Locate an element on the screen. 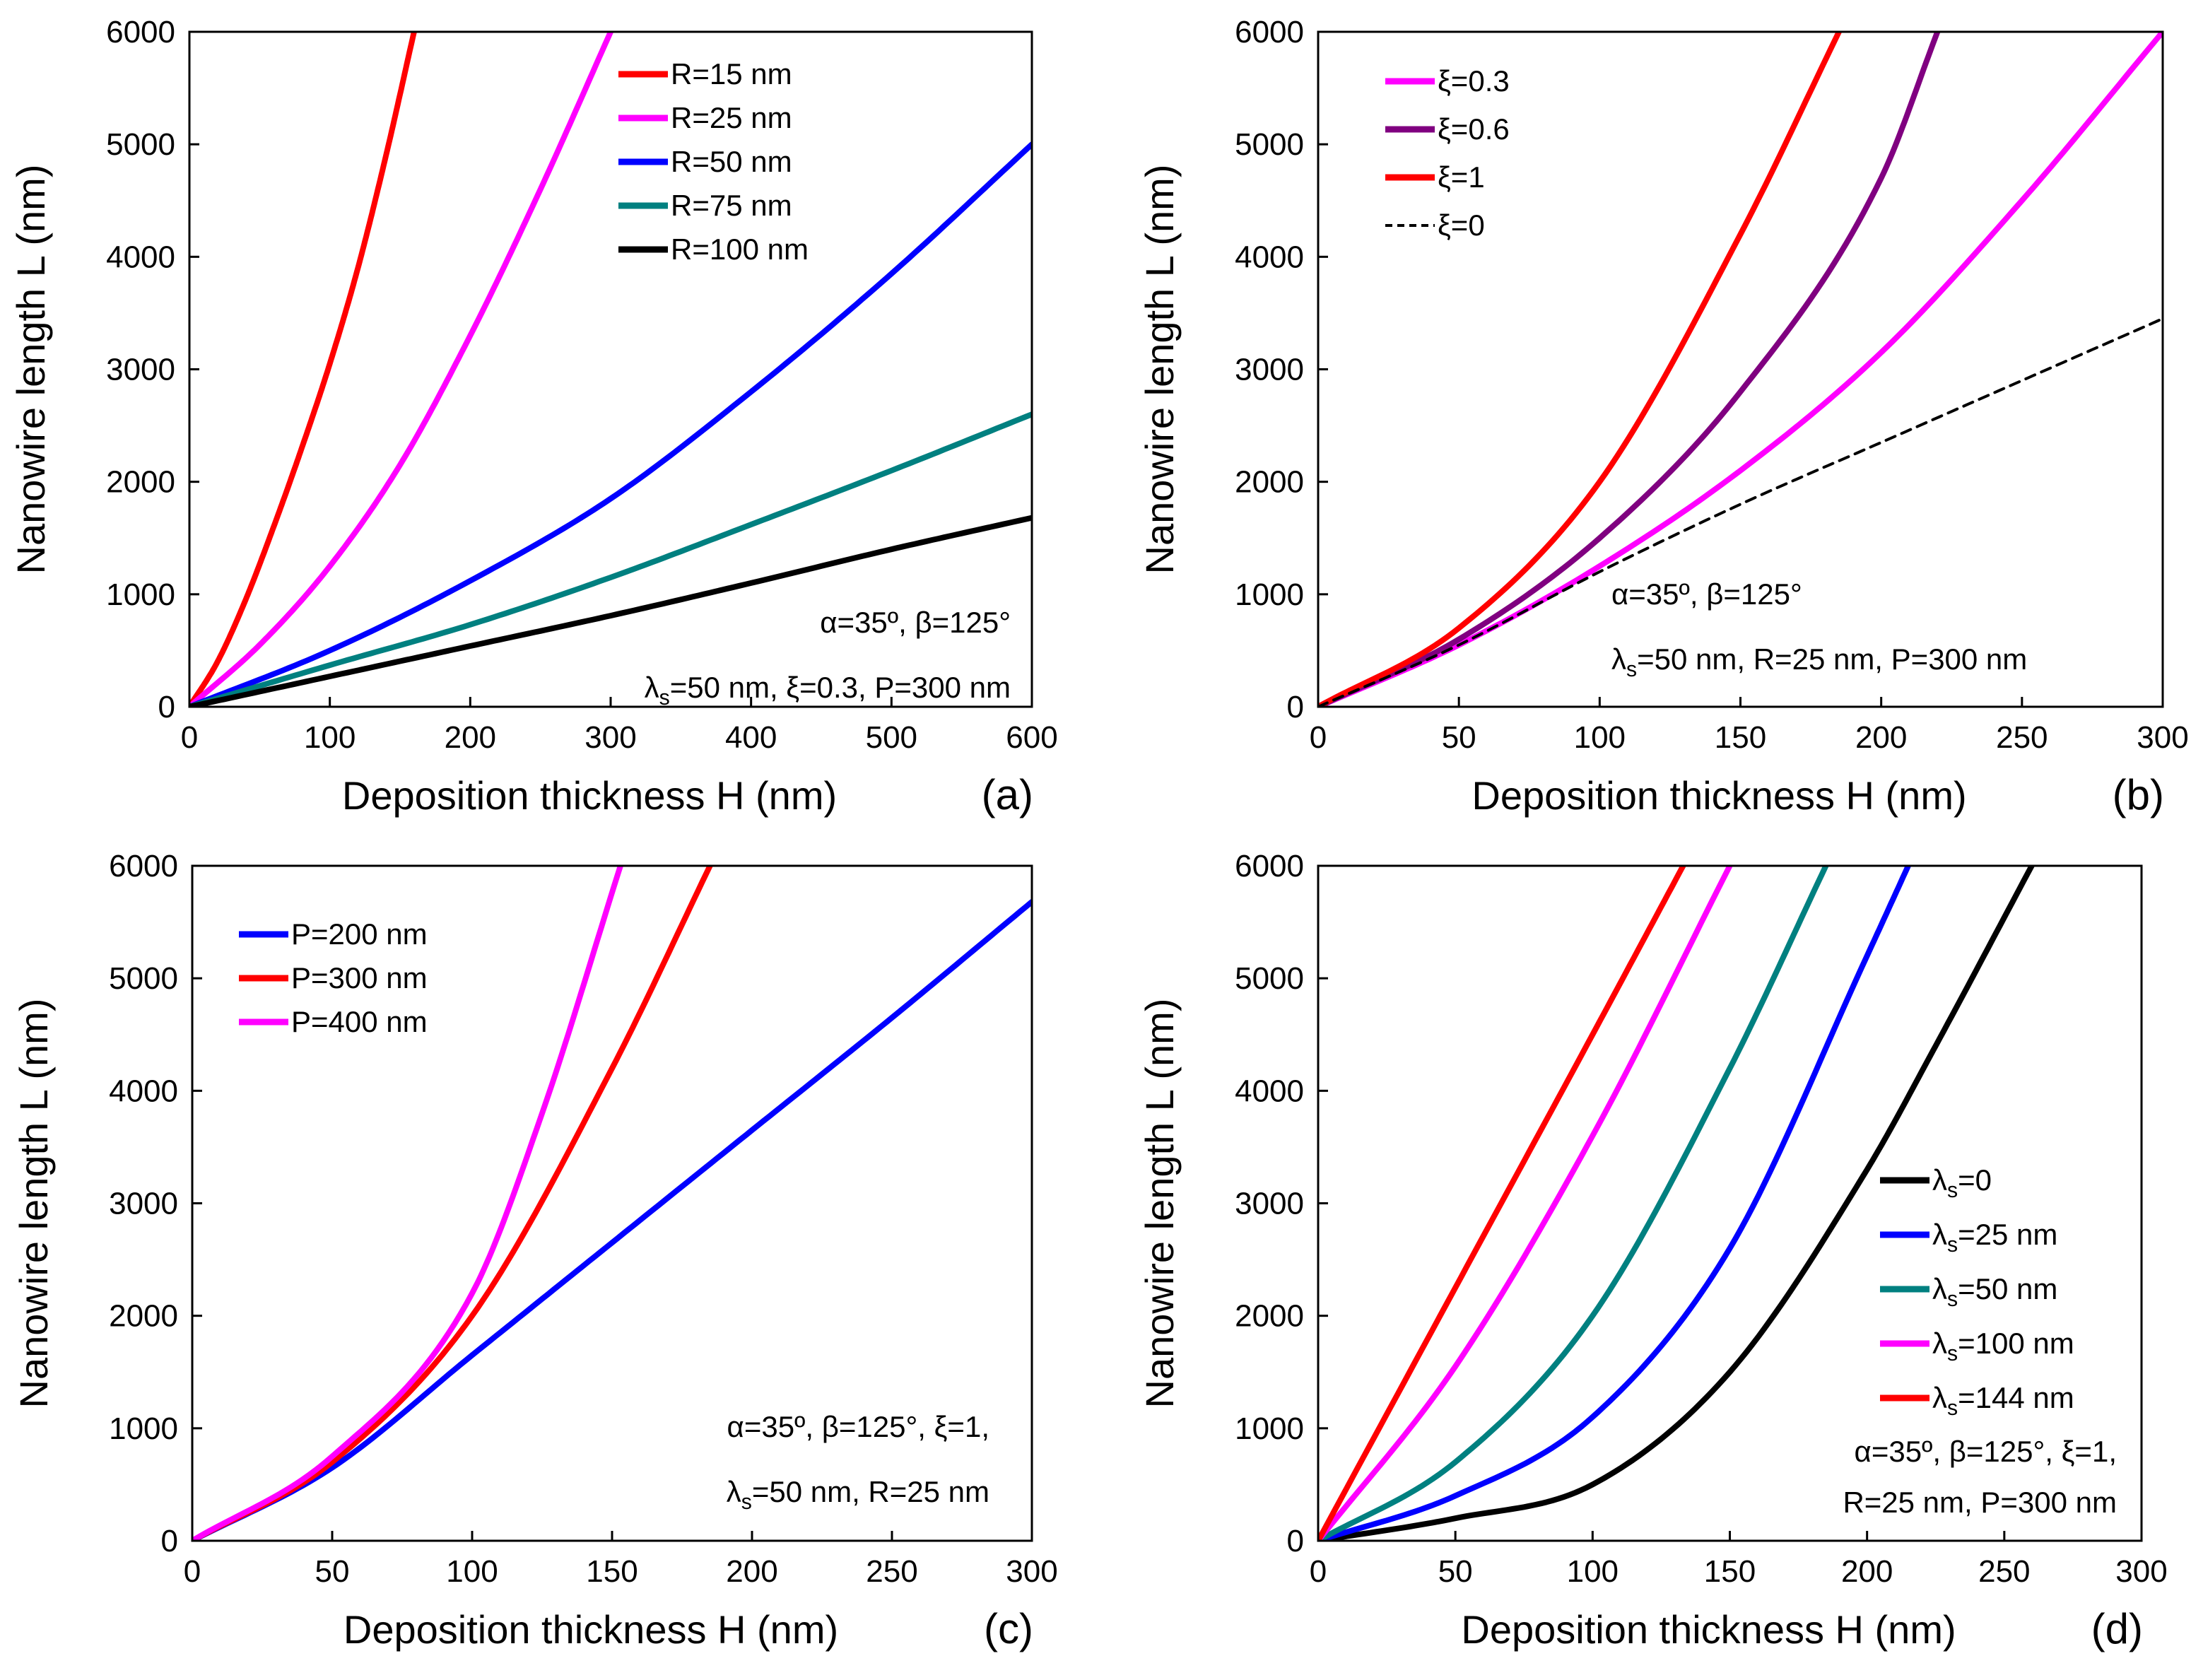 The image size is (2191, 1680). y-tick-label-c-0: 0 is located at coordinates (169, 1541).